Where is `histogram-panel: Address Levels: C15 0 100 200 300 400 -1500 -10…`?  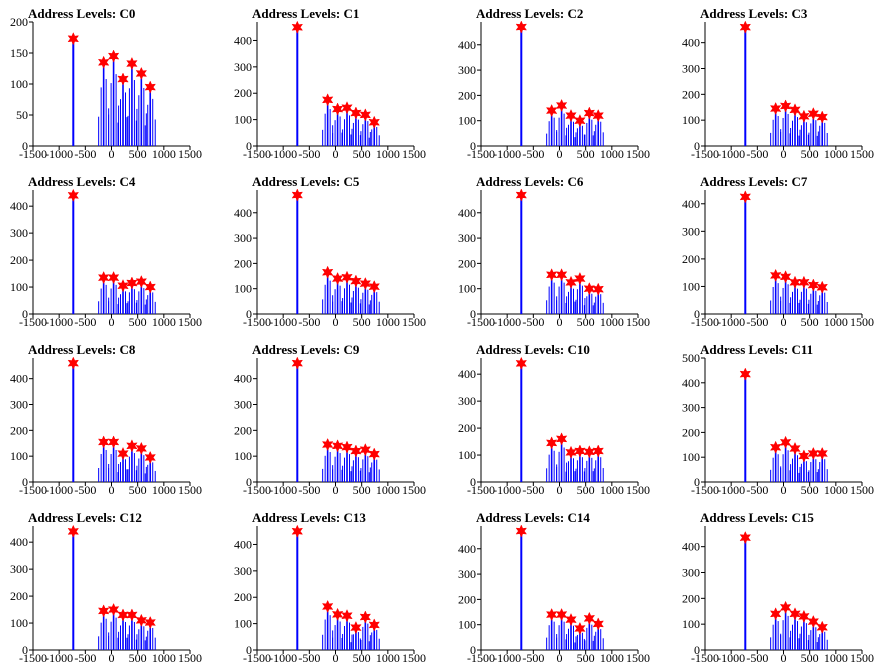
histogram-panel: Address Levels: C15 0 100 200 300 400 -1500 -10… is located at coordinates (784, 588).